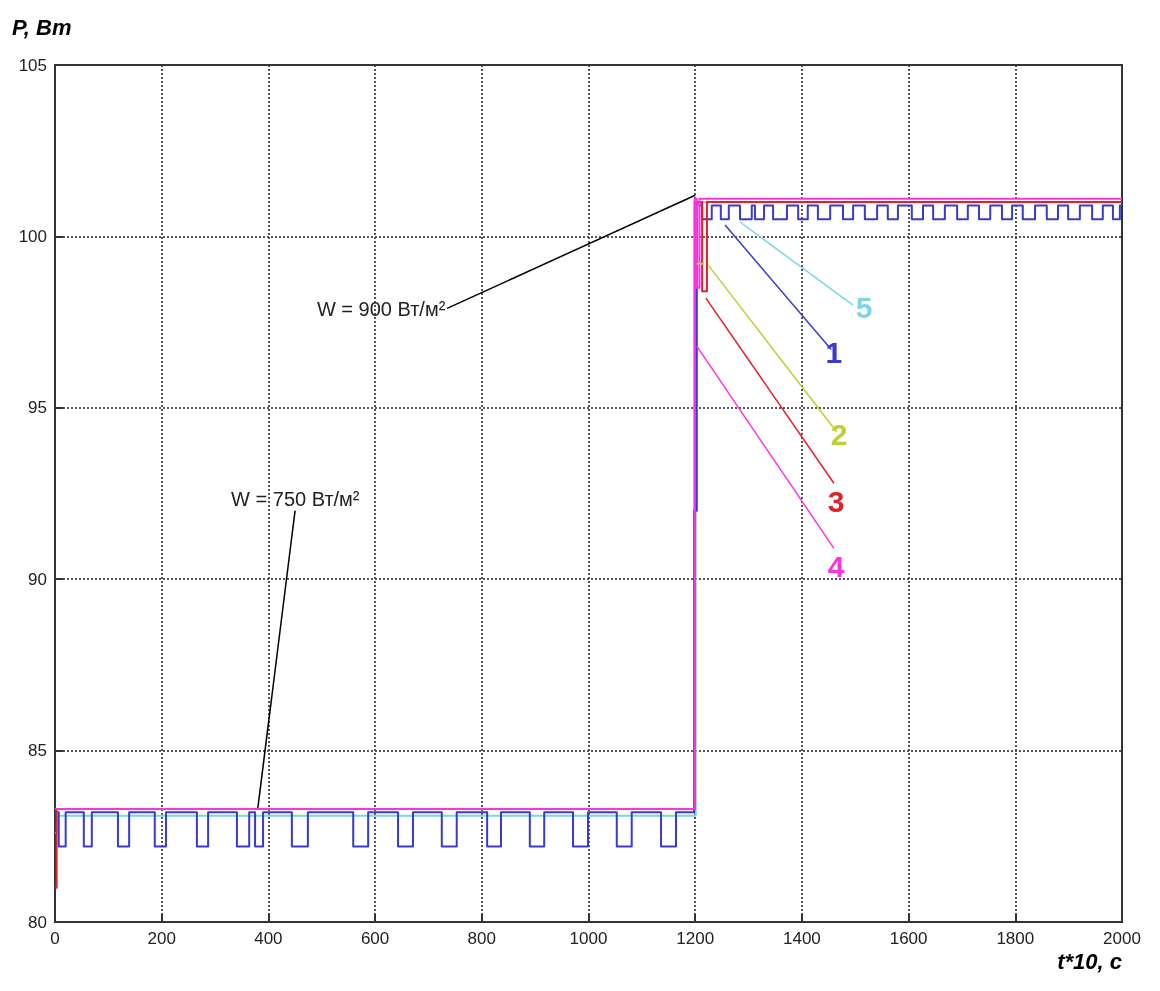 The height and width of the screenshot is (991, 1160). I want to click on y-tick-label: 85, so click(37, 751).